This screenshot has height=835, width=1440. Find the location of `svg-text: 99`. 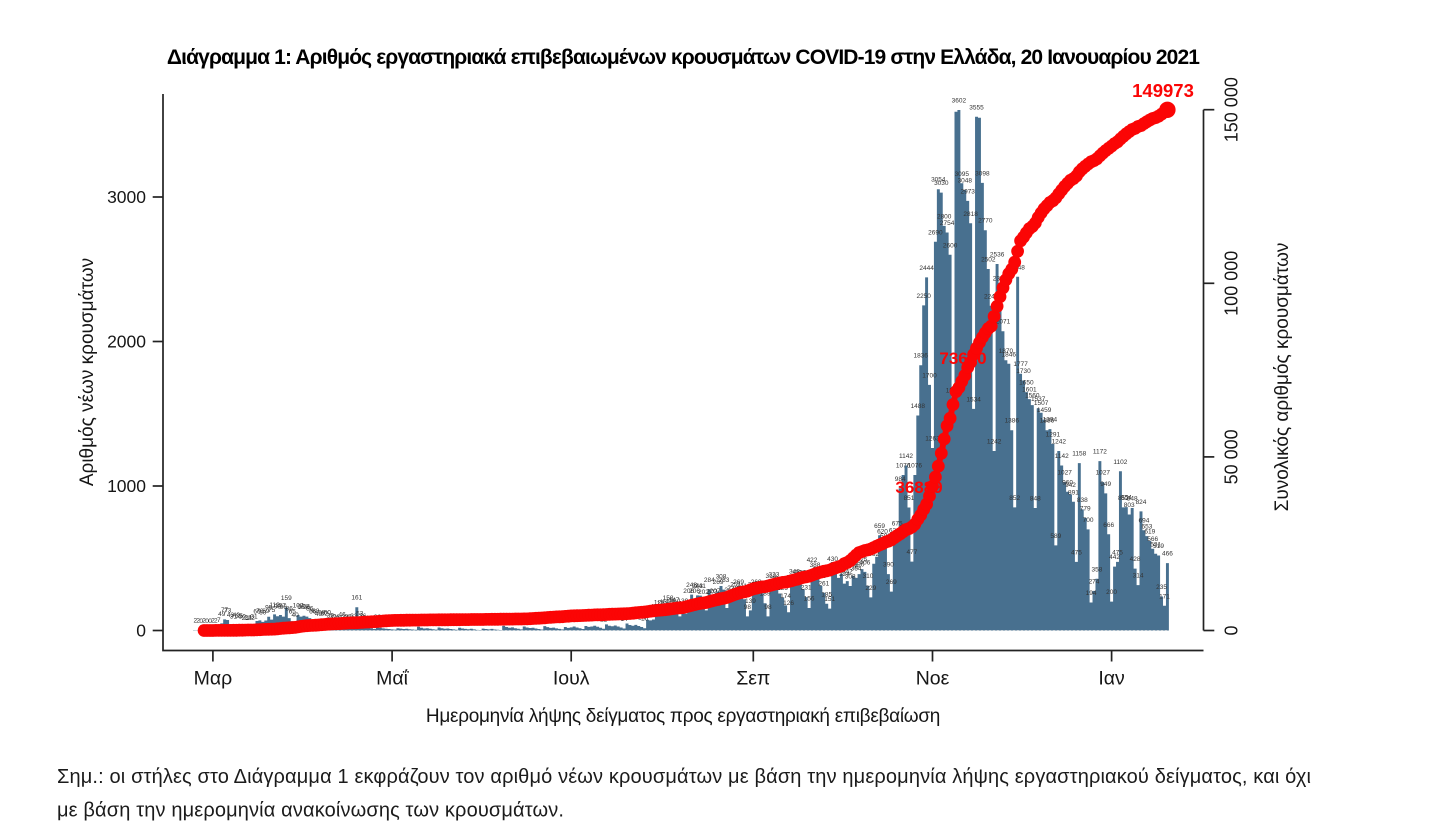

svg-text: 99 is located at coordinates (278, 607).